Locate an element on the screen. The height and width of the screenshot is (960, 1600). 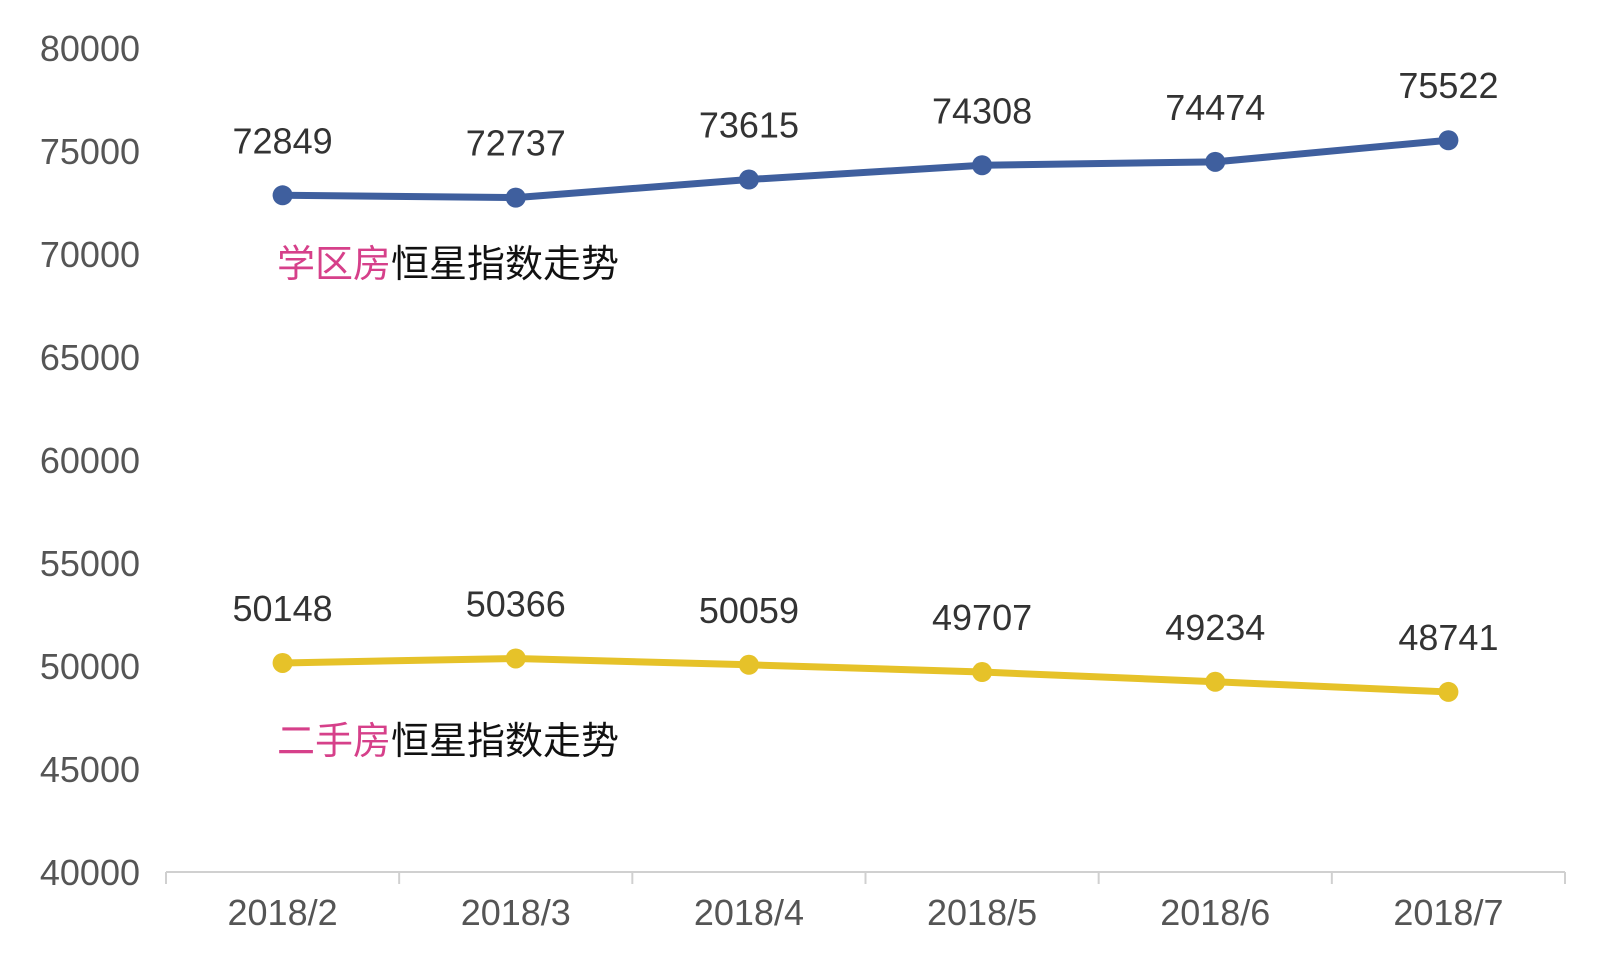
data-label: 73615 is located at coordinates (749, 125).